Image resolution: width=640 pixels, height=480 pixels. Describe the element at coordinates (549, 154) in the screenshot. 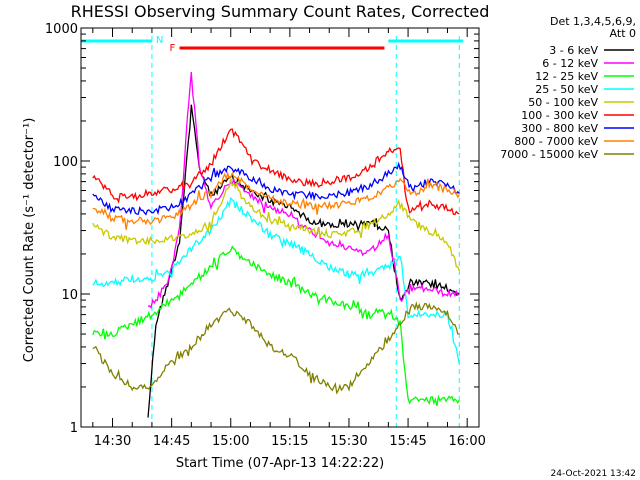

I see `legend-label-8: 7000 - 15000 keV` at that location.